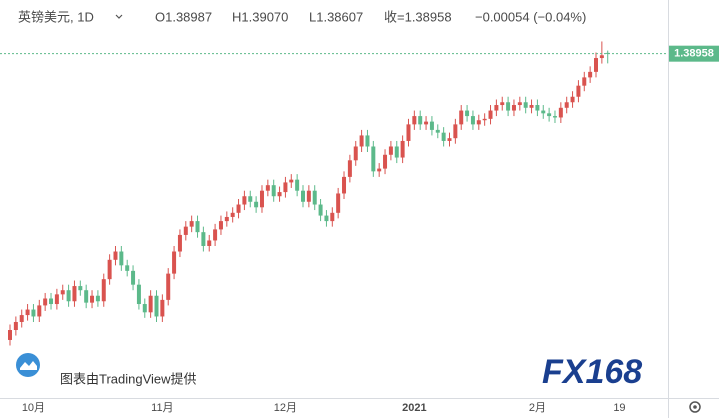  I want to click on x-tick-label: 11月, so click(162, 408).